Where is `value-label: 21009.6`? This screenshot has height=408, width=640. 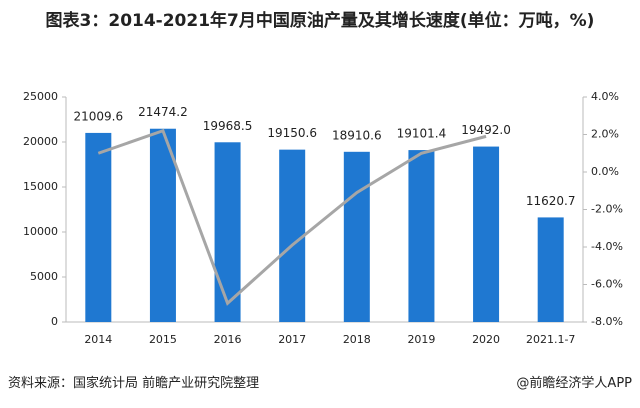
value-label: 21009.6 is located at coordinates (99, 116).